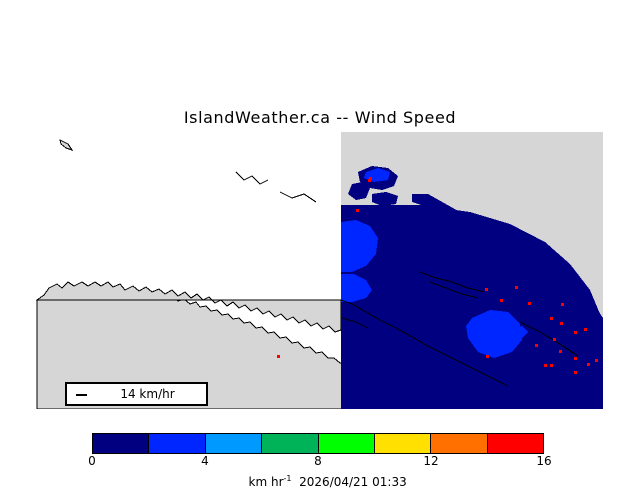 The width and height of the screenshot is (640, 503). I want to click on page-title: IslandWeather.ca -- Wind Speed, so click(320, 117).